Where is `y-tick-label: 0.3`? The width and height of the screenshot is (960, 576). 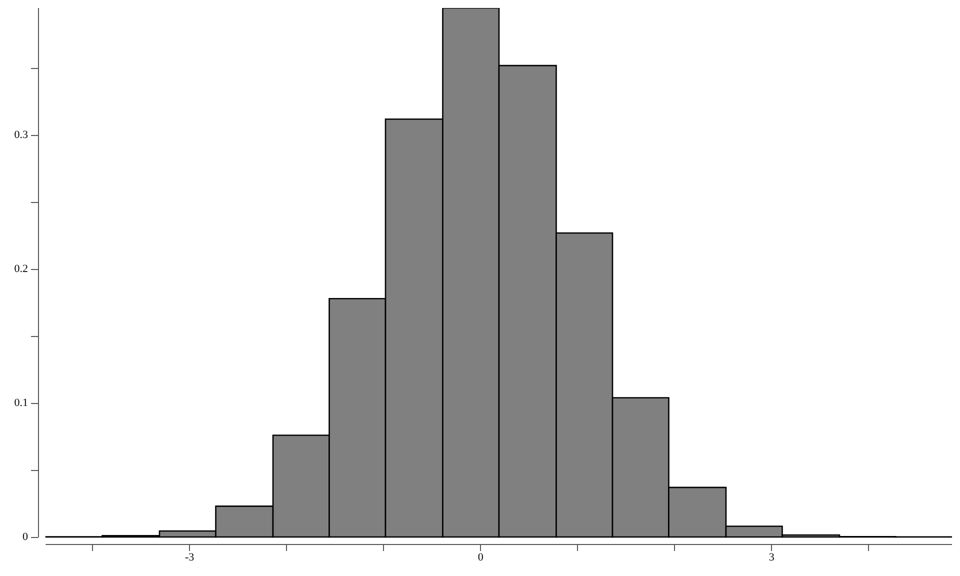
y-tick-label: 0.3 is located at coordinates (21, 135).